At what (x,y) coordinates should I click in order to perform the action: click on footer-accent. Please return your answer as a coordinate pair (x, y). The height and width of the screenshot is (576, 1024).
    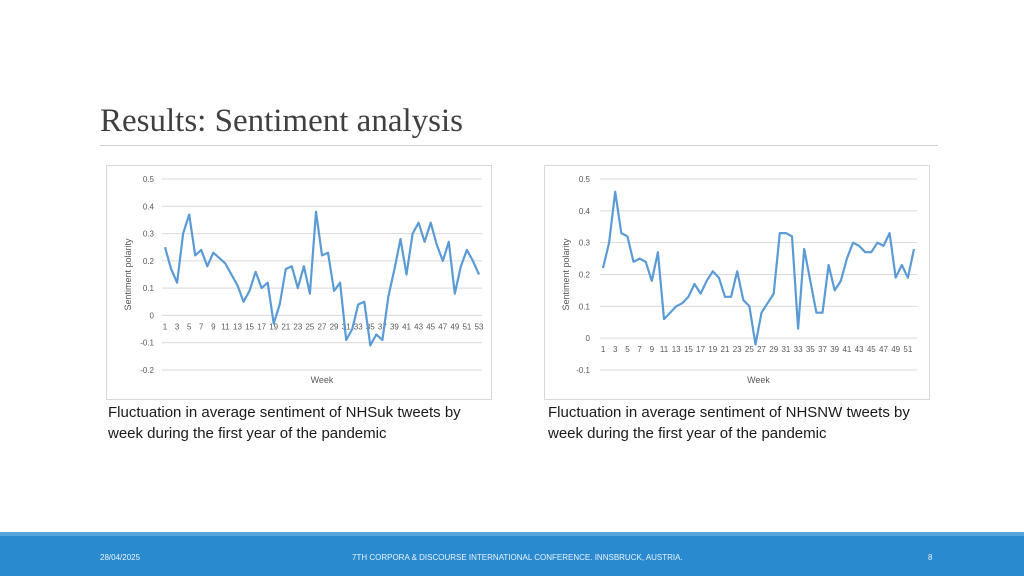
    Looking at the image, I should click on (512, 534).